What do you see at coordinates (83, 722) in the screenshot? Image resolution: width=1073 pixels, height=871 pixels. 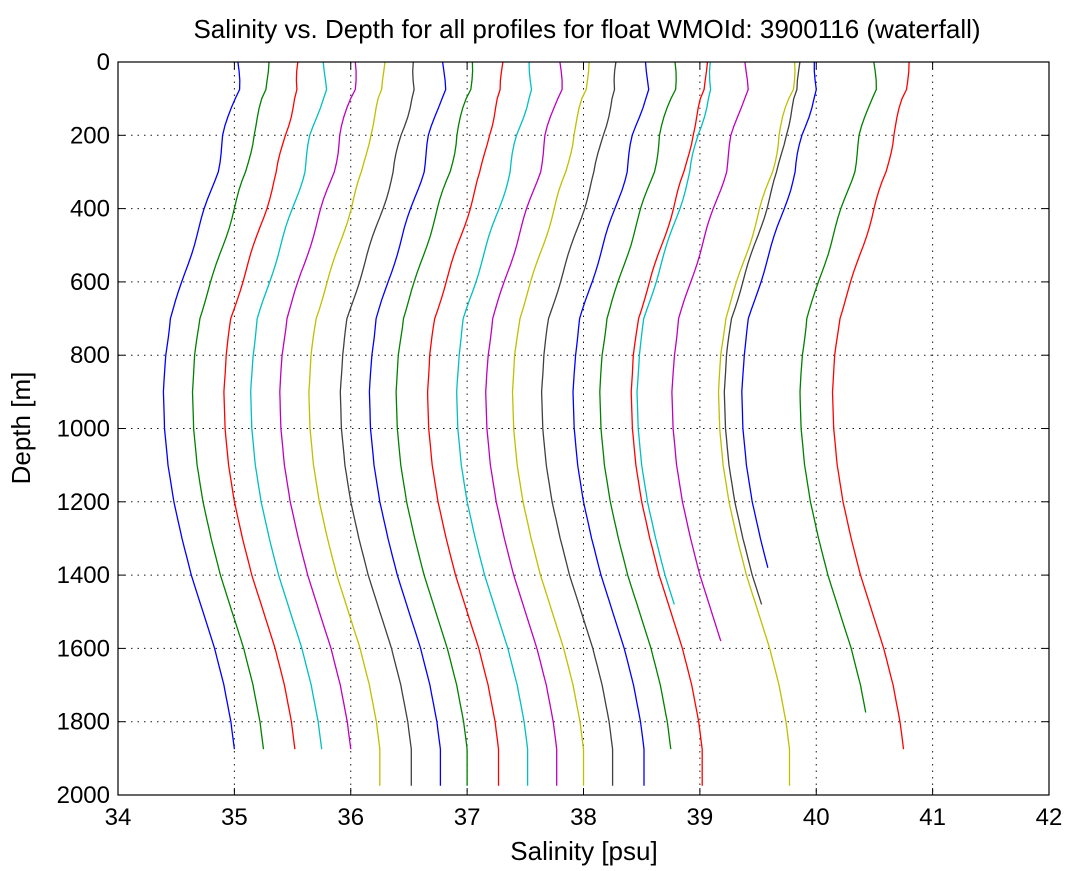 I see `y-tick-label: 1800` at bounding box center [83, 722].